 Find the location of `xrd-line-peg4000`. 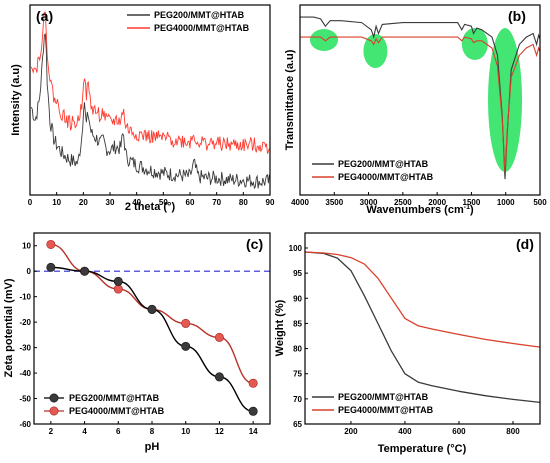

xrd-line-peg4000 is located at coordinates (150, 82).